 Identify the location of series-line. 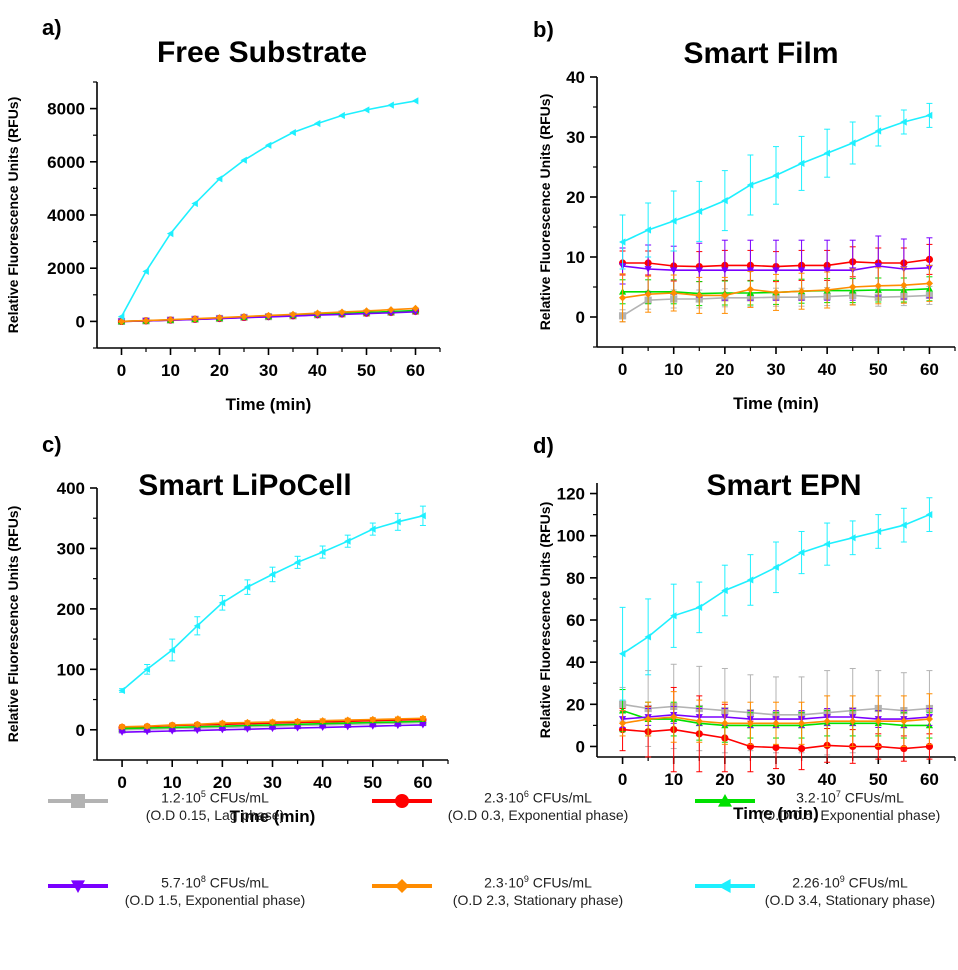
(272, 603).